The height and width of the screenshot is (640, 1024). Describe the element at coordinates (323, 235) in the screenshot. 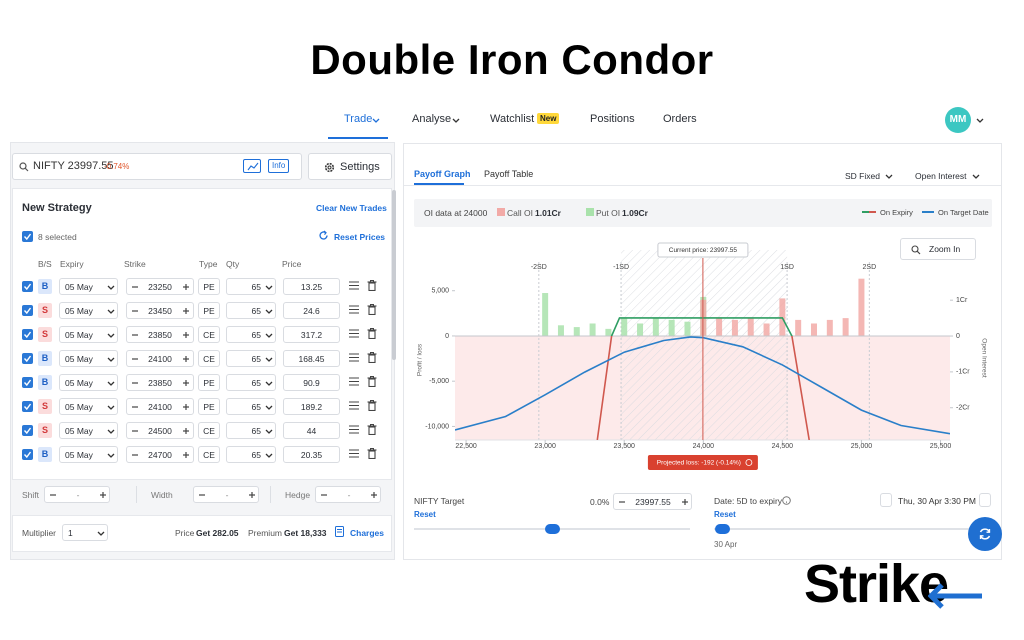

I see `reset-icon` at that location.